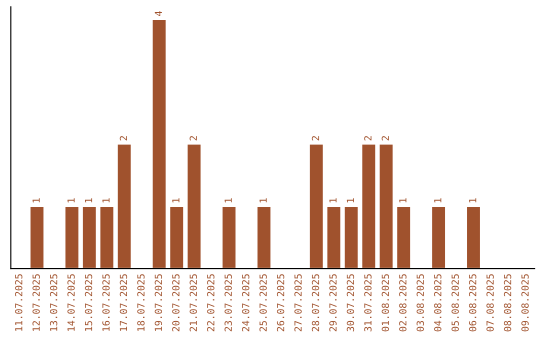 This screenshot has height=340, width=540. I want to click on x-tick-label: 06.08.2025, so click(472, 303).